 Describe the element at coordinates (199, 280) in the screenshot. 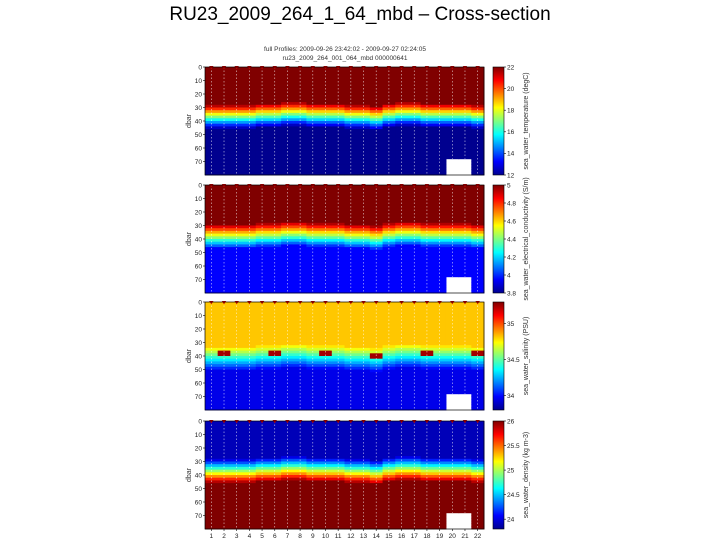

I see `y-tick-label: 70` at that location.